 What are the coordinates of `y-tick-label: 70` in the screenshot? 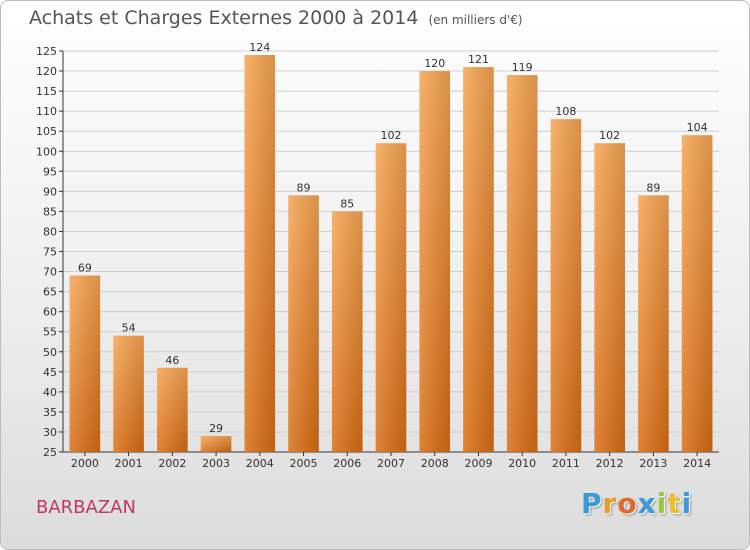 It's located at (50, 272).